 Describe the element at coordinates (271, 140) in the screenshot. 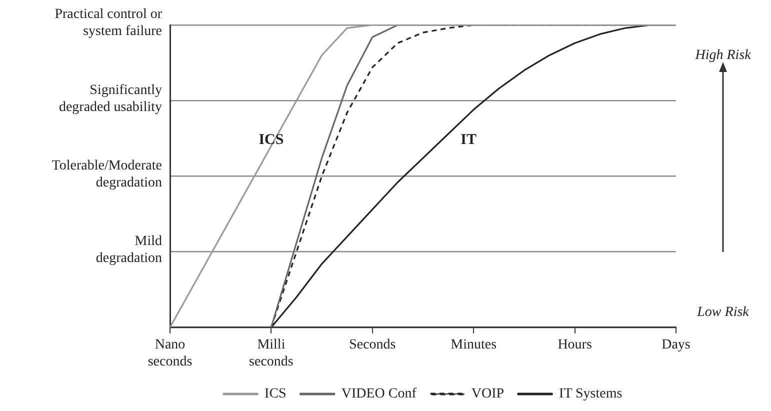

I see `annotation: ICS` at that location.